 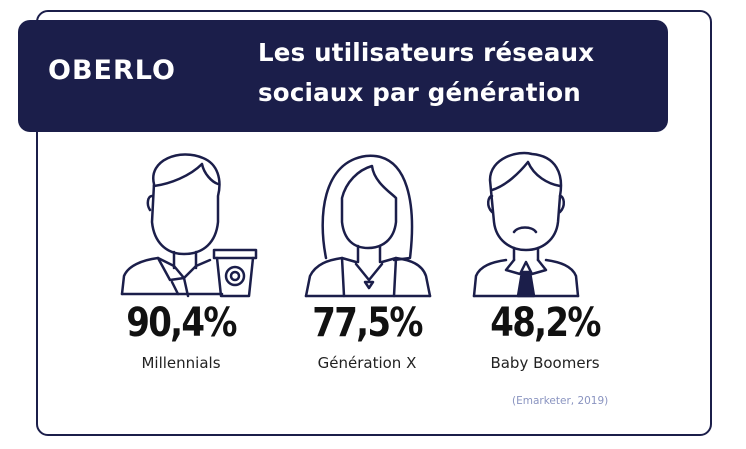 I want to click on woman-long-hair-icon, so click(x=368, y=226).